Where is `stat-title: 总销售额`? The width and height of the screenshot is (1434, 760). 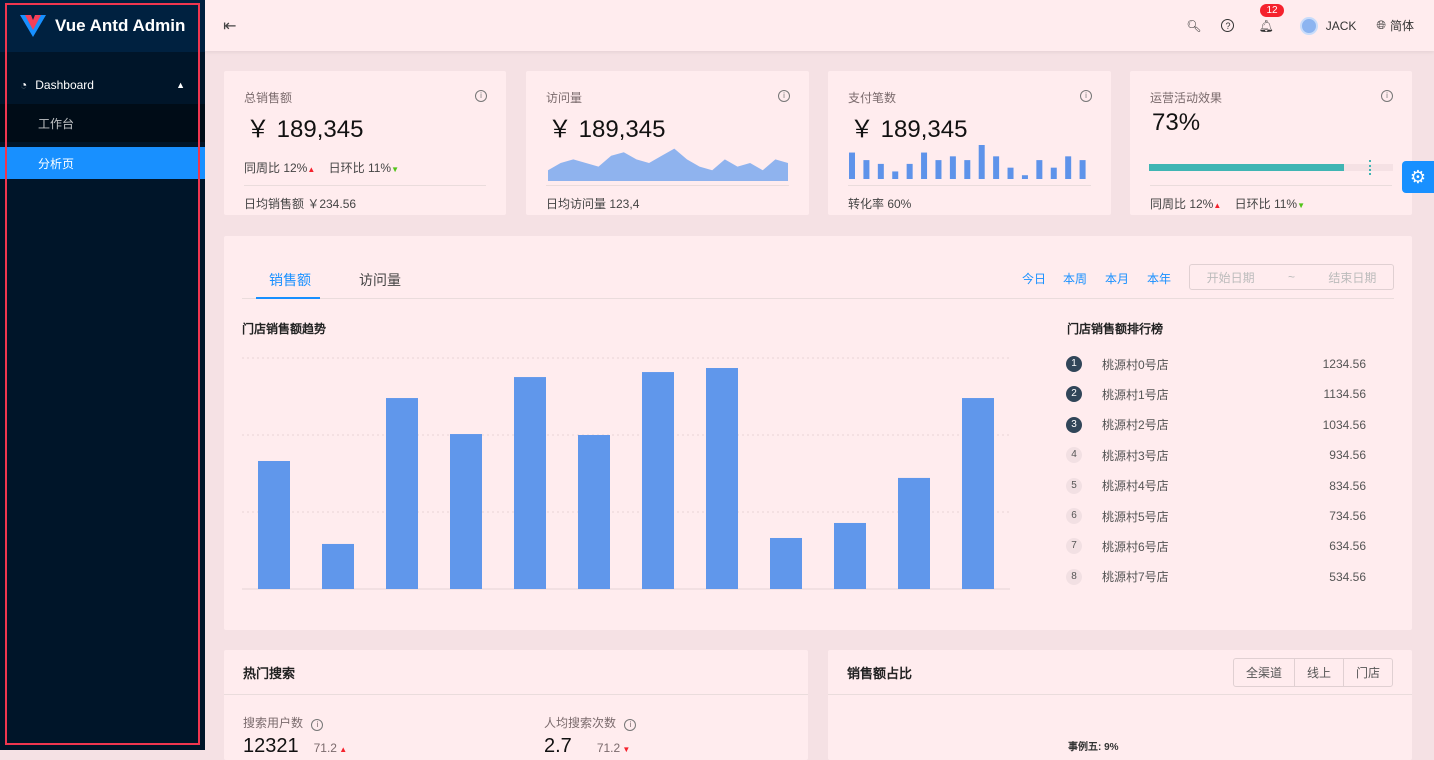 stat-title: 总销售额 is located at coordinates (268, 98).